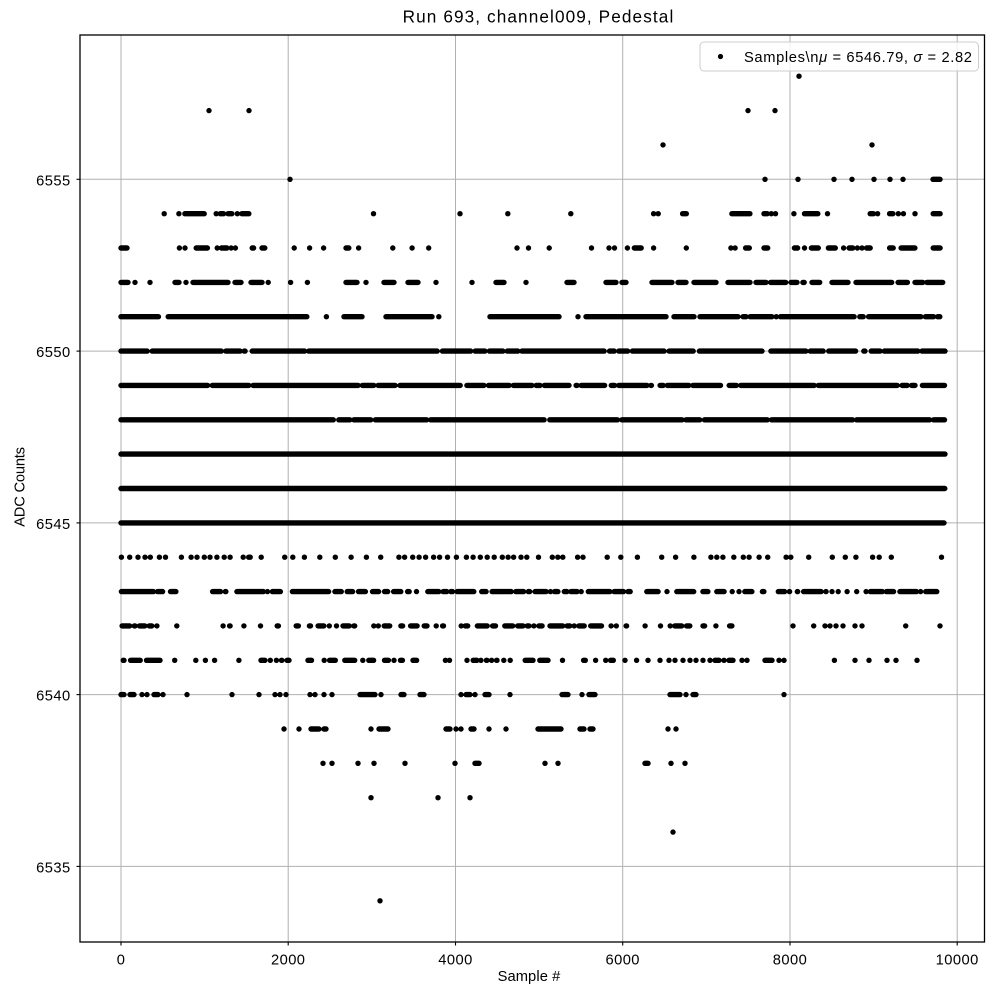 This screenshot has width=1000, height=1000. I want to click on svg-text: 4000, so click(455, 960).